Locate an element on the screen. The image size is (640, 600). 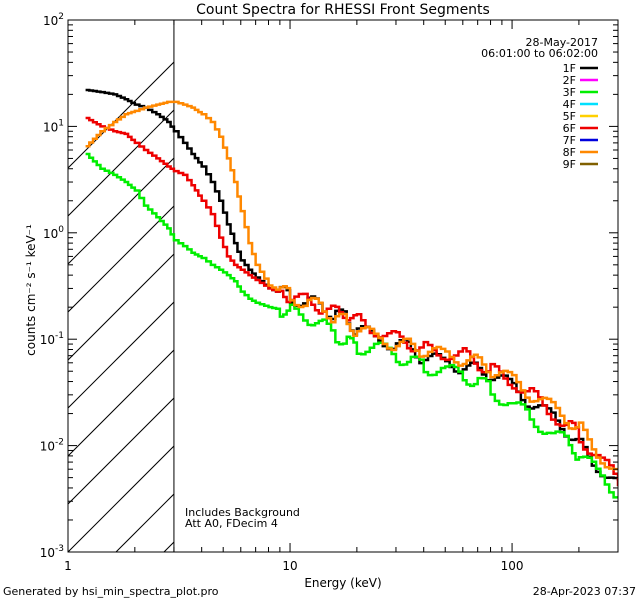
time-range-label: 06:01:00 to 06:02:00 is located at coordinates (539, 53).